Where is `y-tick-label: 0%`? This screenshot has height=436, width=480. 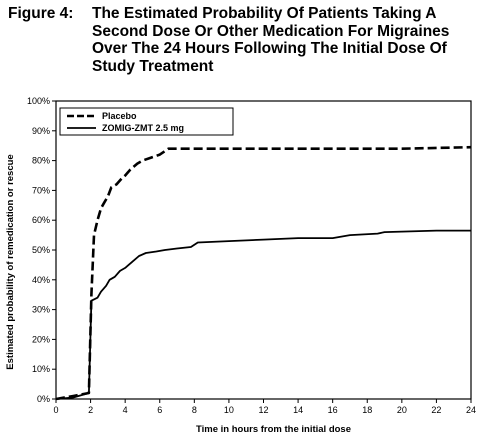
y-tick-label: 0% is located at coordinates (43, 399).